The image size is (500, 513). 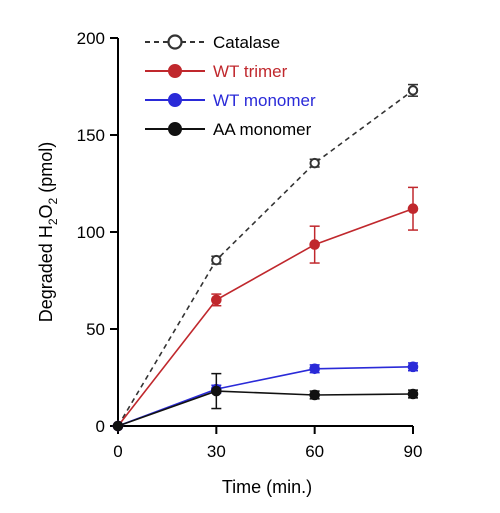 I want to click on y-axis-title-prefix: Degraded H, so click(x=46, y=273).